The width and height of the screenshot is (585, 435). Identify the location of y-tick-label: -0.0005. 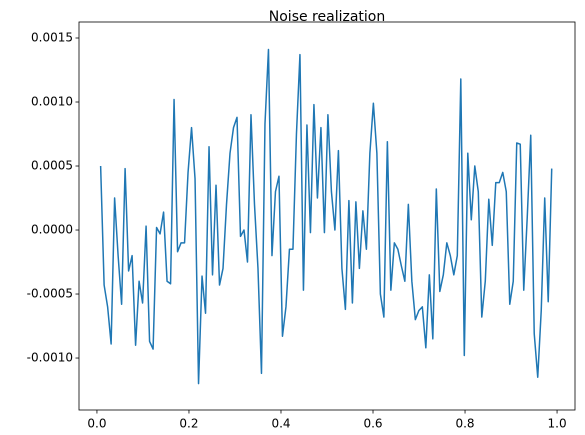
(50, 294).